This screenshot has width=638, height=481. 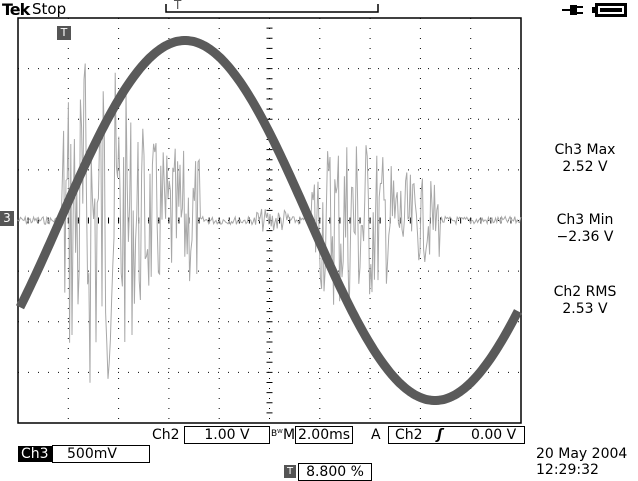 What do you see at coordinates (456, 435) in the screenshot?
I see `trigger-field: Ch2 ʃ 0.00 V` at bounding box center [456, 435].